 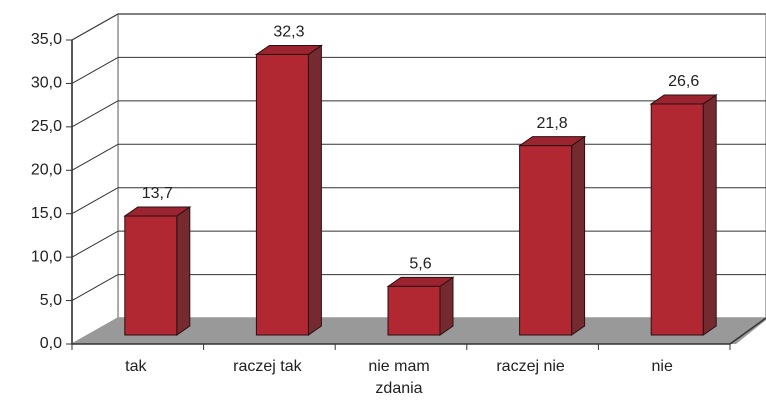 What do you see at coordinates (267, 366) in the screenshot?
I see `x-tick-label: raczej tak` at bounding box center [267, 366].